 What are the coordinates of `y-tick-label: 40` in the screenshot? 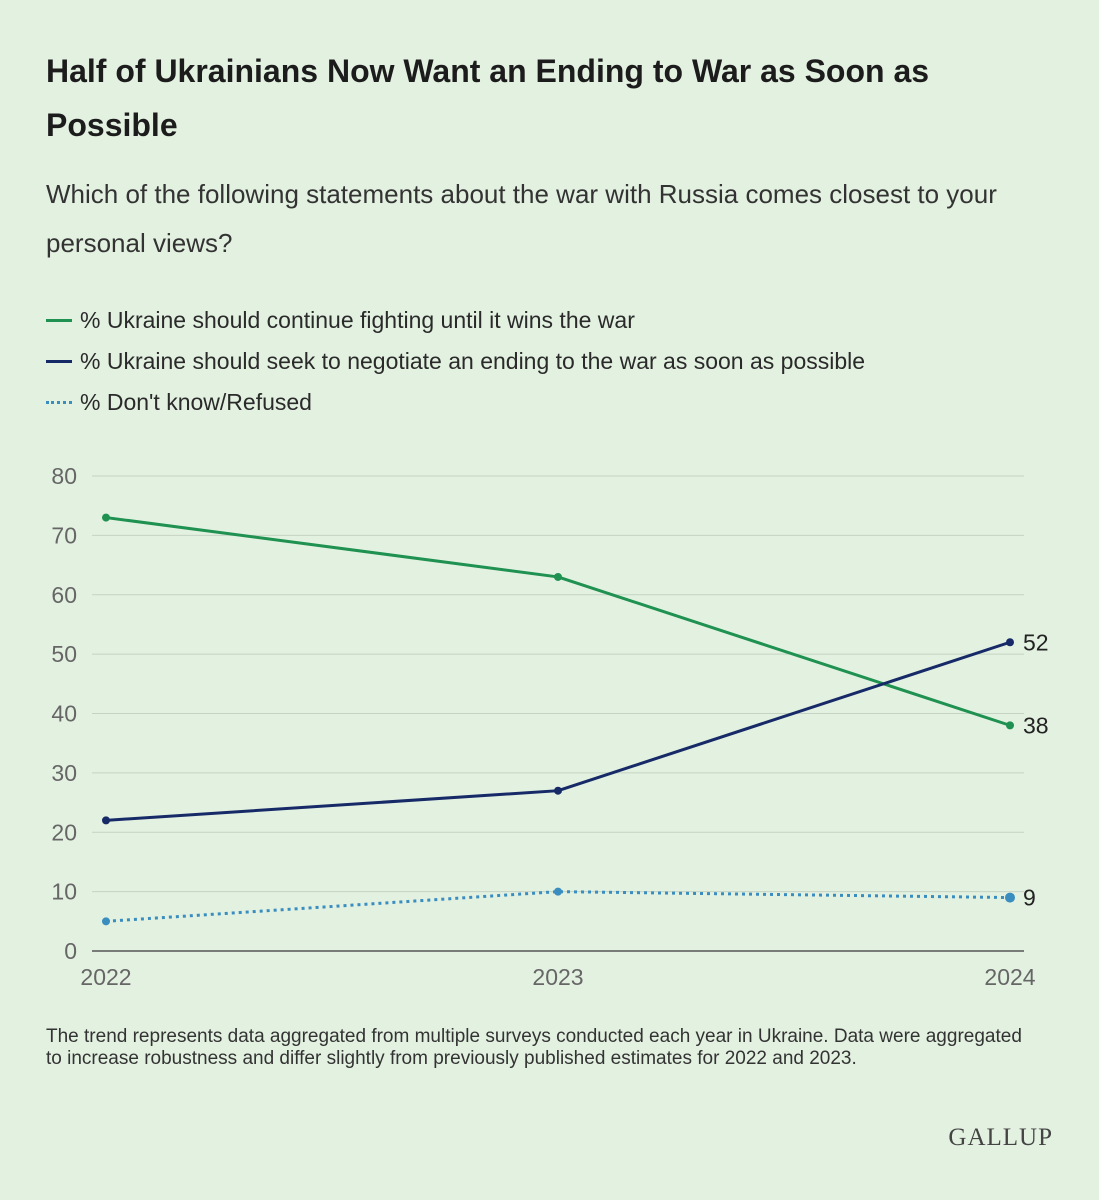 It's located at (64, 714).